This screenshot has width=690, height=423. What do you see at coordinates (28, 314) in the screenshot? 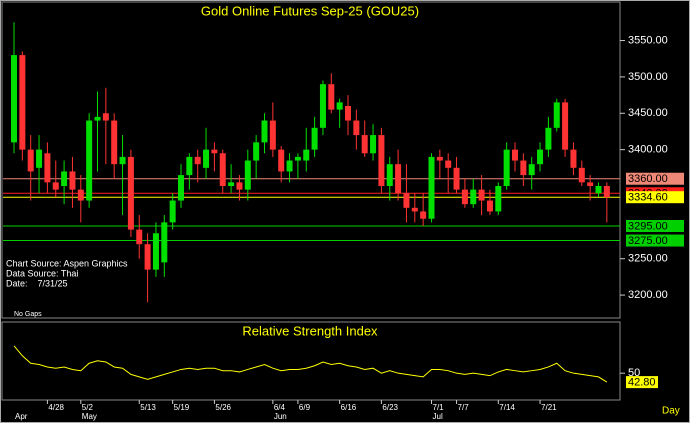
I see `annotation: No Gaps` at bounding box center [28, 314].